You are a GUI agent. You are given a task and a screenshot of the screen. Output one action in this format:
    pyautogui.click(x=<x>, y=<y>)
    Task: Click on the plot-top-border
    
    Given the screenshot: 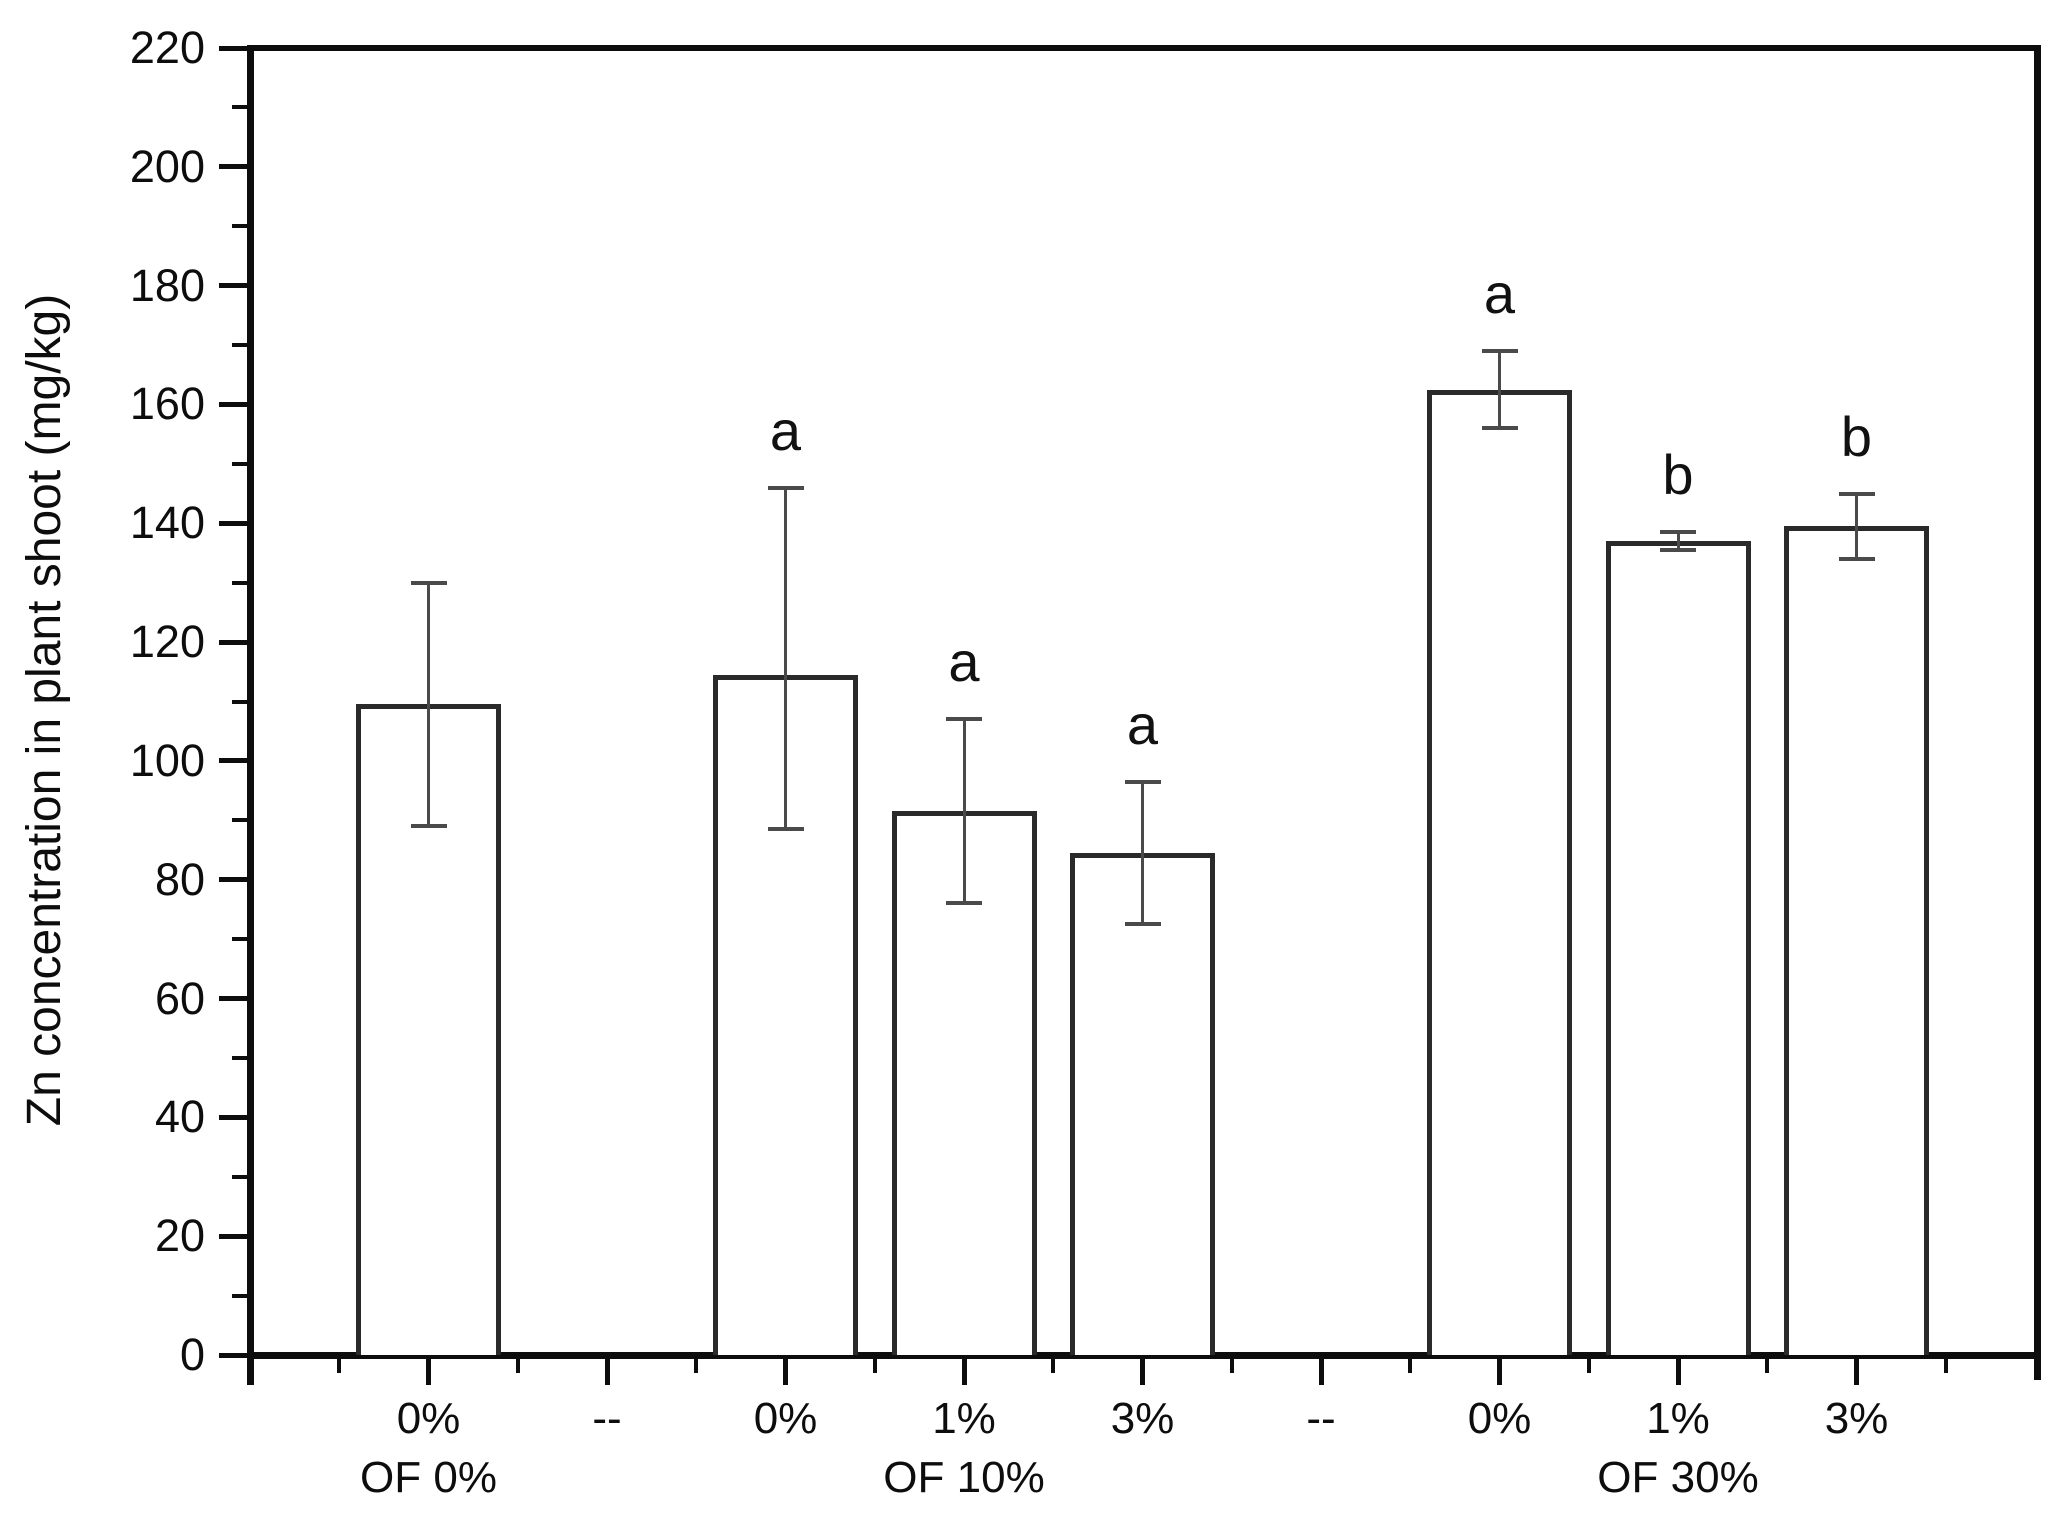 What is the action you would take?
    pyautogui.click(x=1144, y=48)
    